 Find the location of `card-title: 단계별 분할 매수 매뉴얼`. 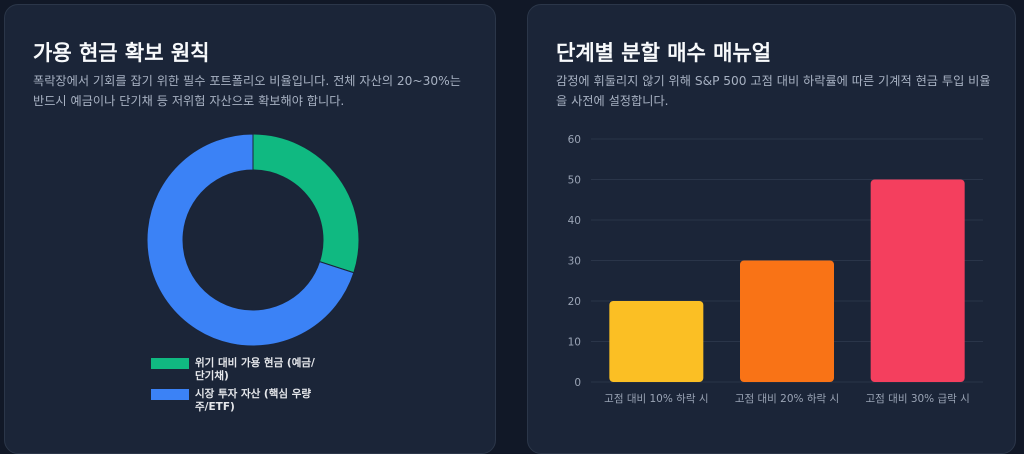

card-title: 단계별 분할 매수 매뉴얼 is located at coordinates (664, 53).